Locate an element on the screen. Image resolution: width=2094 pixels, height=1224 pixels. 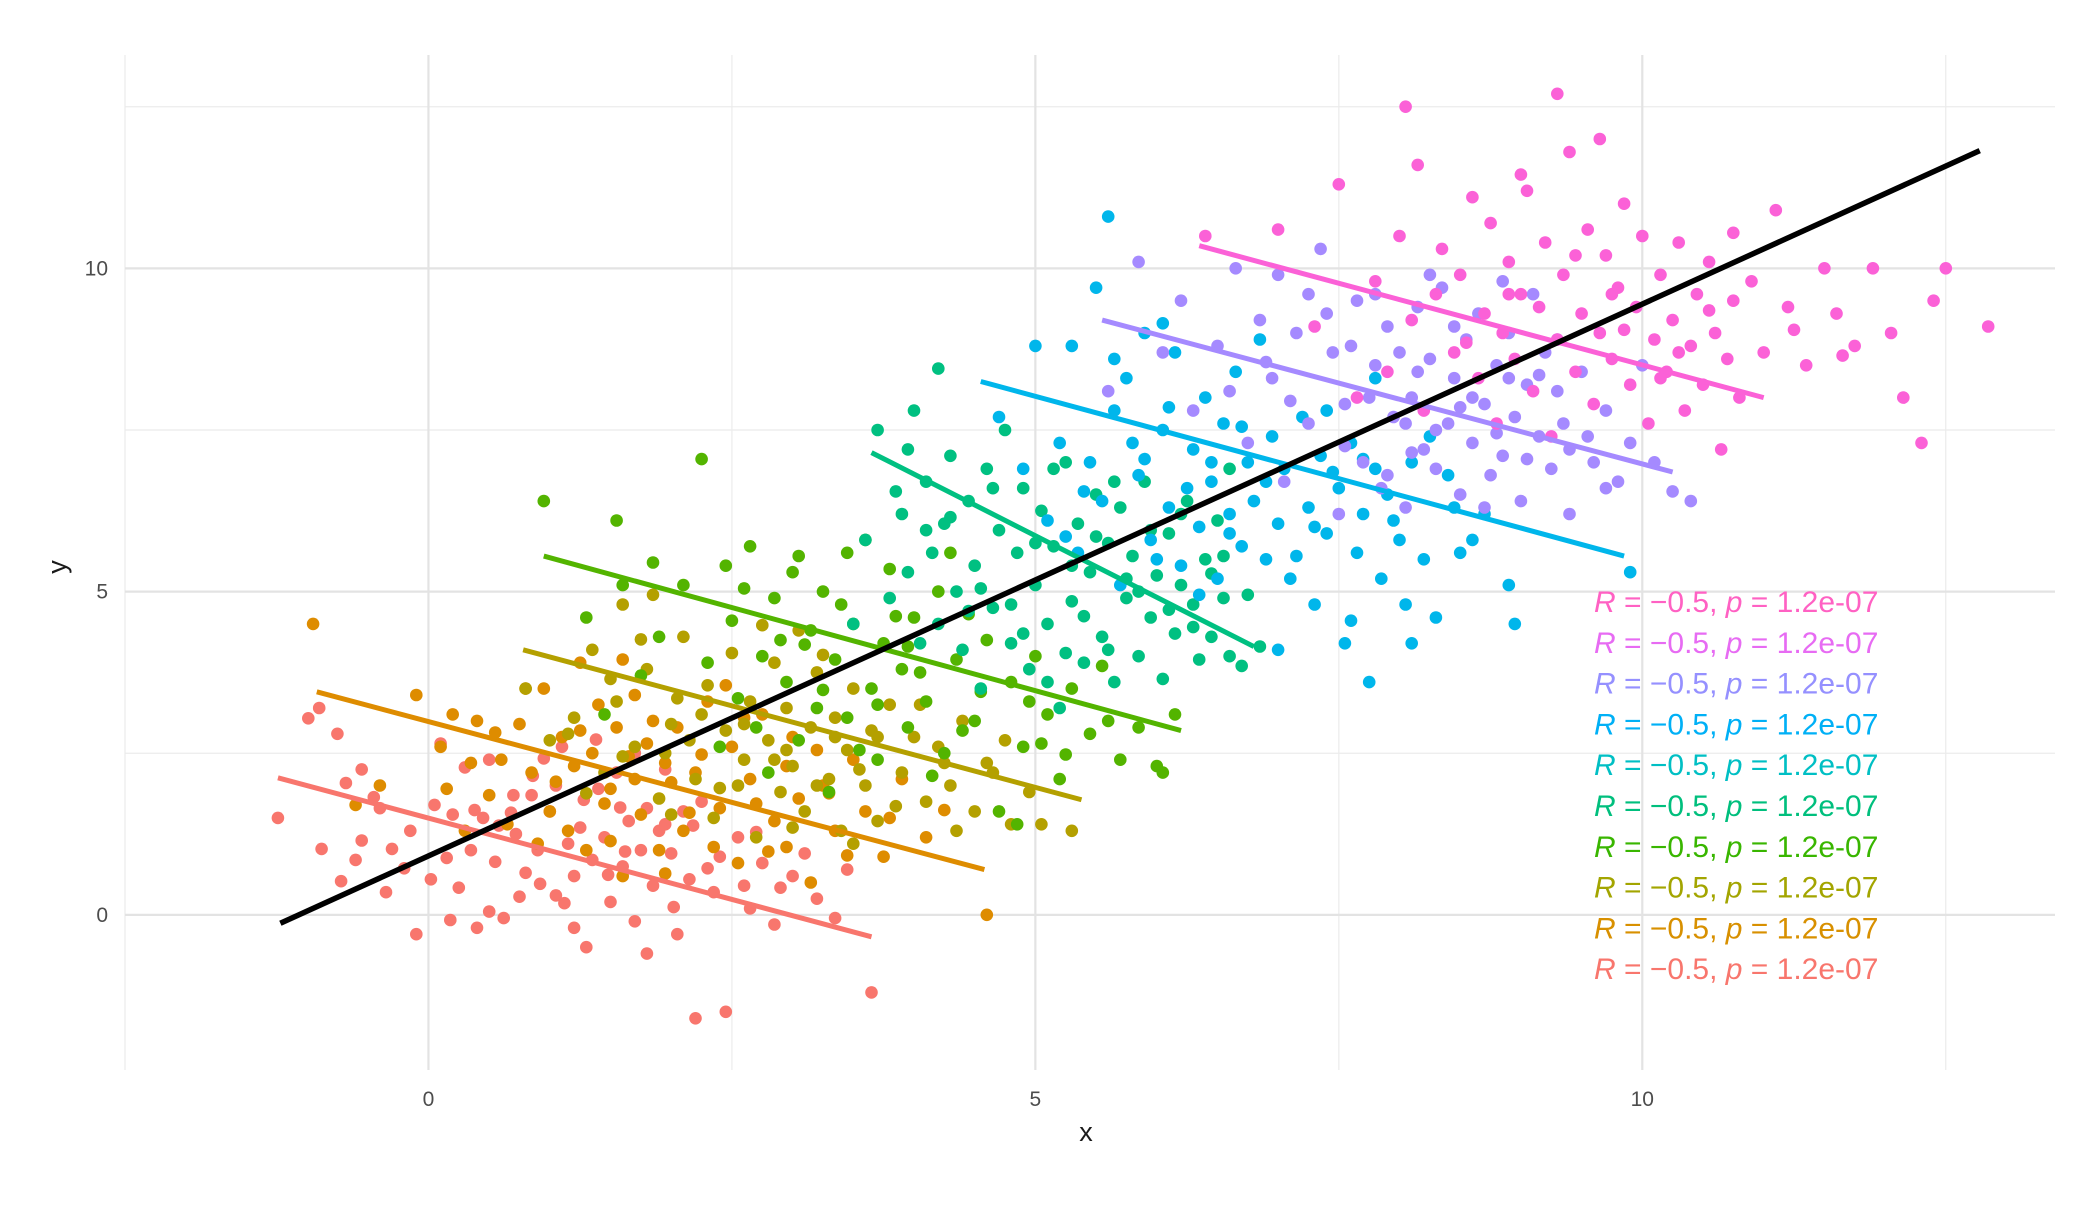
y-axis-title: y is located at coordinates (57, 567).